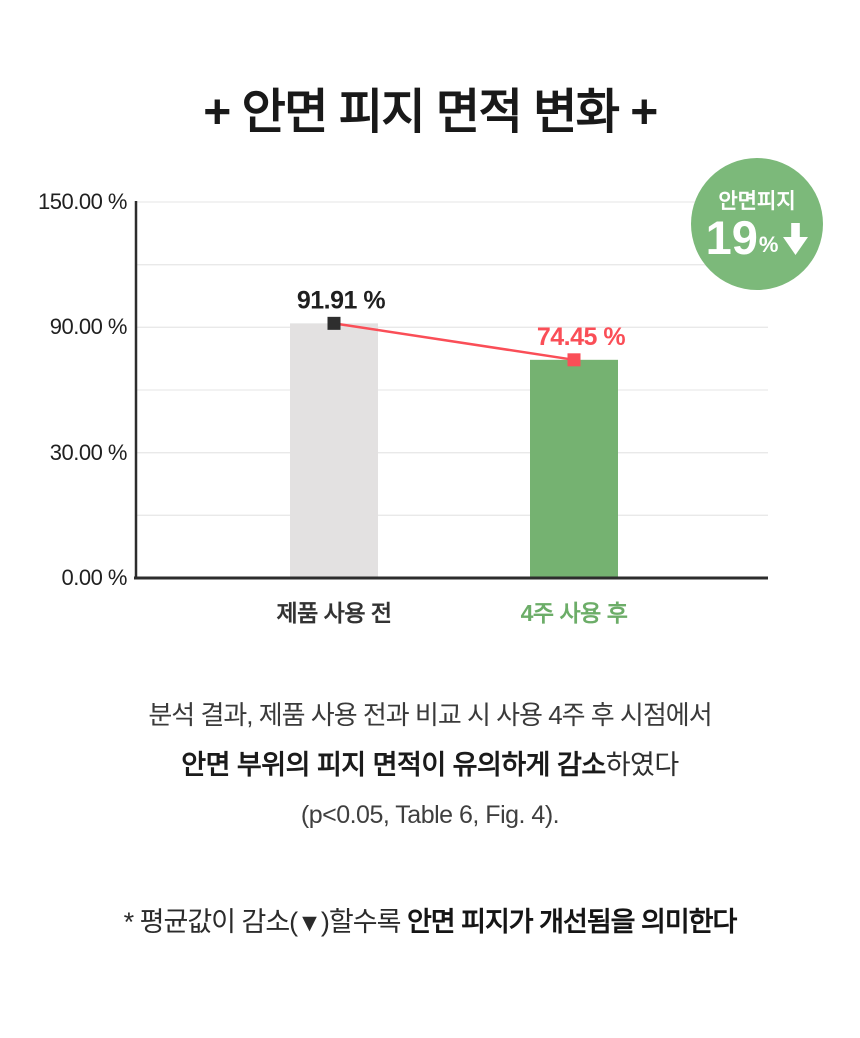  Describe the element at coordinates (642, 765) in the screenshot. I see `analysis-line2-rest: 하였다` at that location.